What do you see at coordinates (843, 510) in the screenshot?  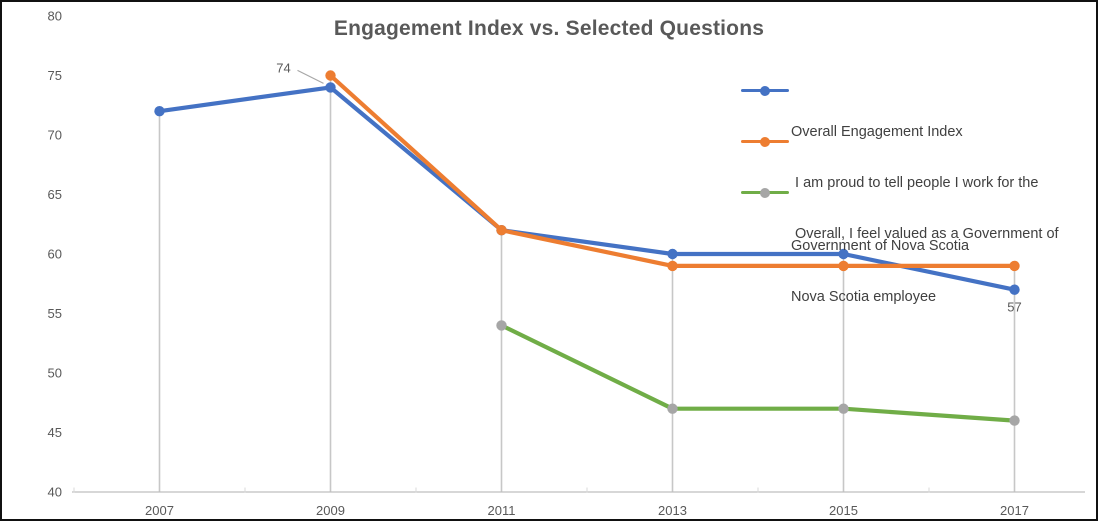 I see `x-axis-tick-label: 2015` at bounding box center [843, 510].